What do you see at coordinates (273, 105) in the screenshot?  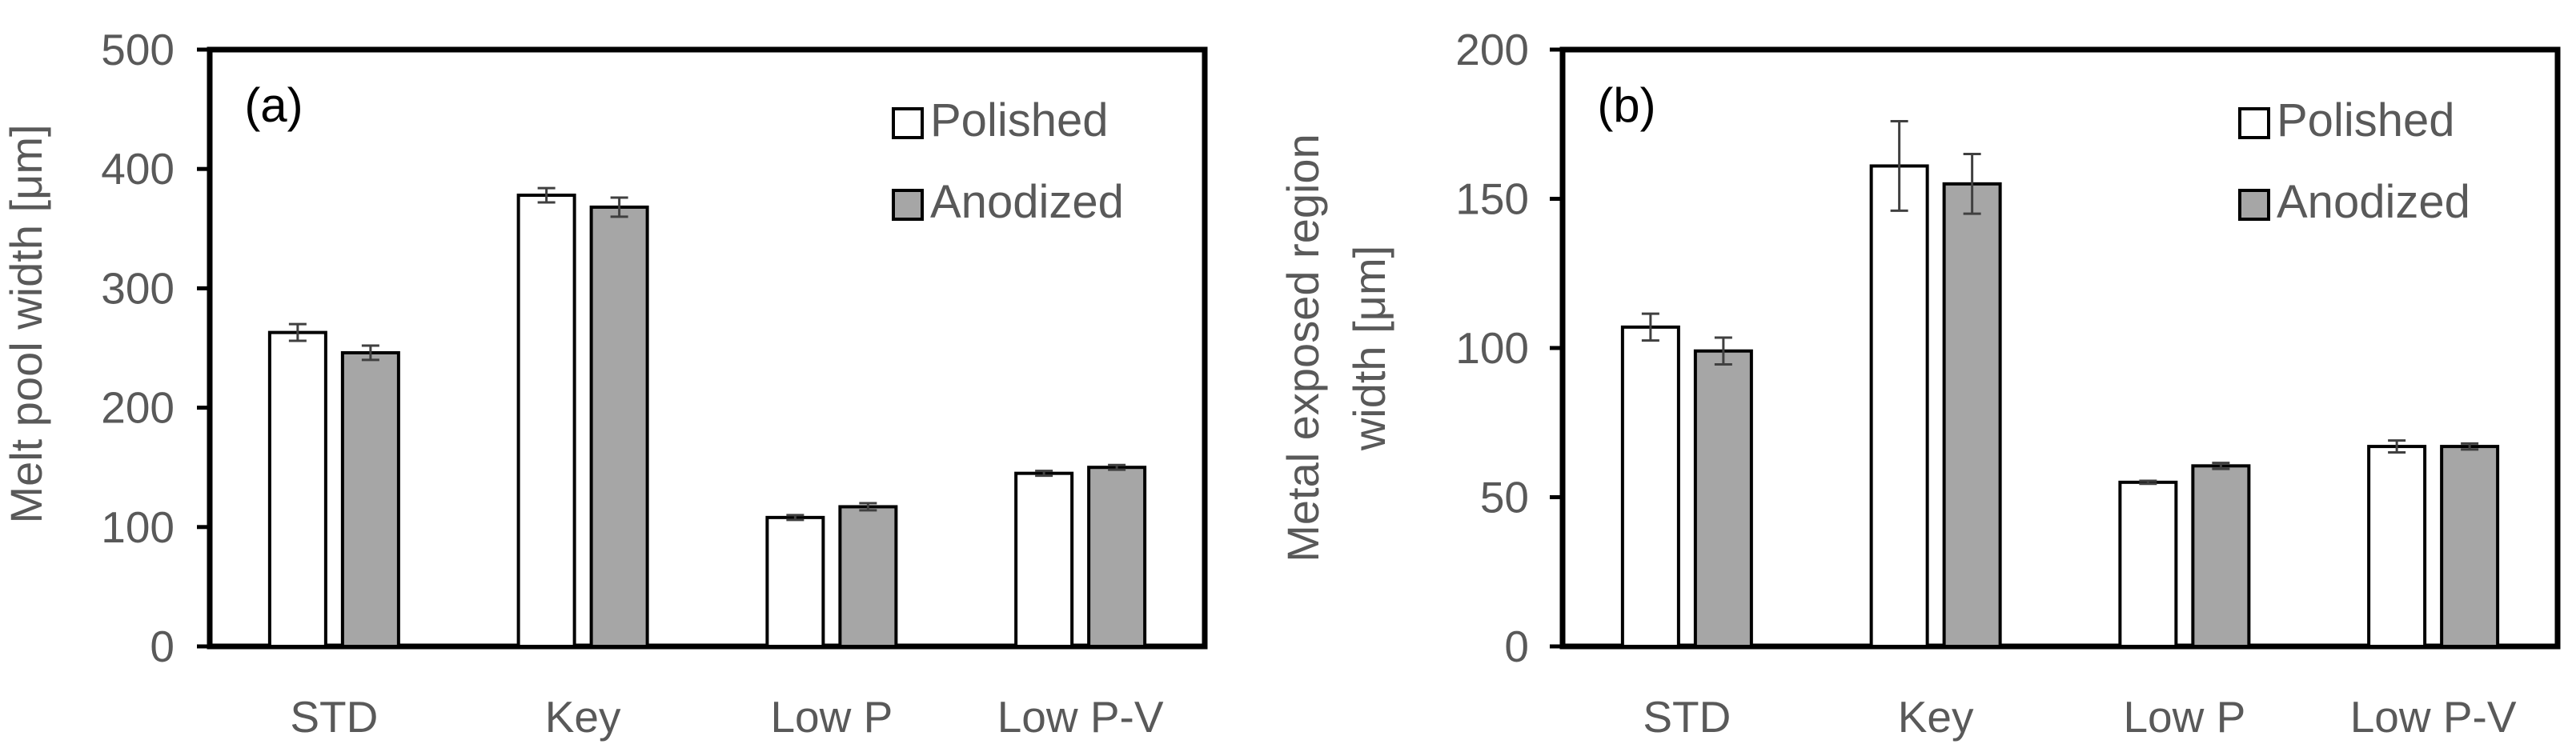 I see `panel-label: (a)` at bounding box center [273, 105].